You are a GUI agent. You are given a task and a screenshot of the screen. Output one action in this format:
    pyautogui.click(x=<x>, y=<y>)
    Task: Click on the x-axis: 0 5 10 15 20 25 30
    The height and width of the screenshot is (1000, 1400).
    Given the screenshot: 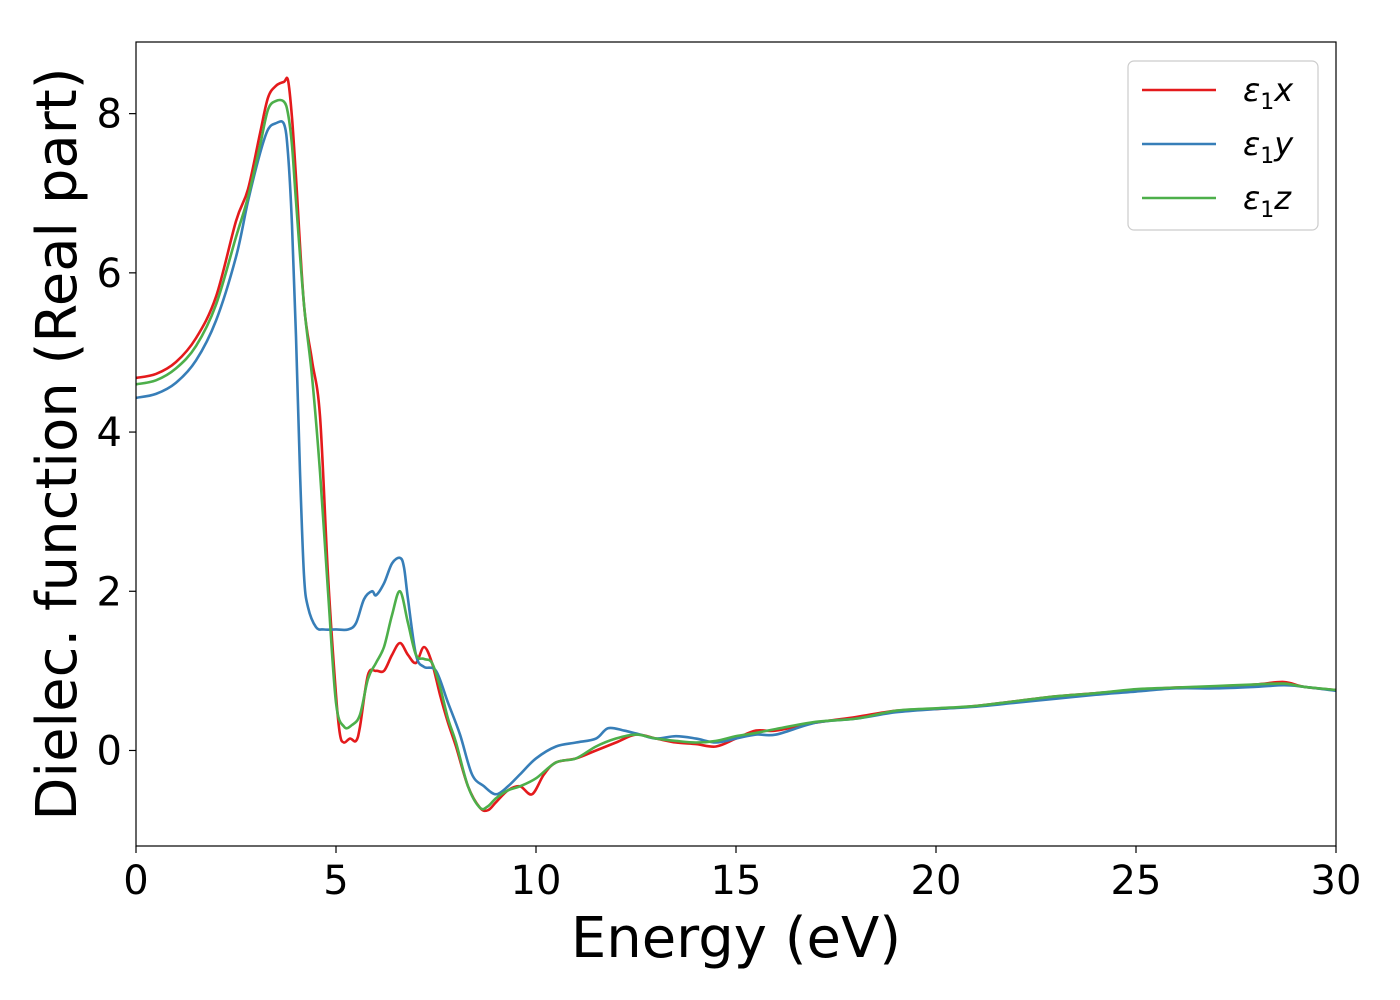 What is the action you would take?
    pyautogui.click(x=742, y=875)
    